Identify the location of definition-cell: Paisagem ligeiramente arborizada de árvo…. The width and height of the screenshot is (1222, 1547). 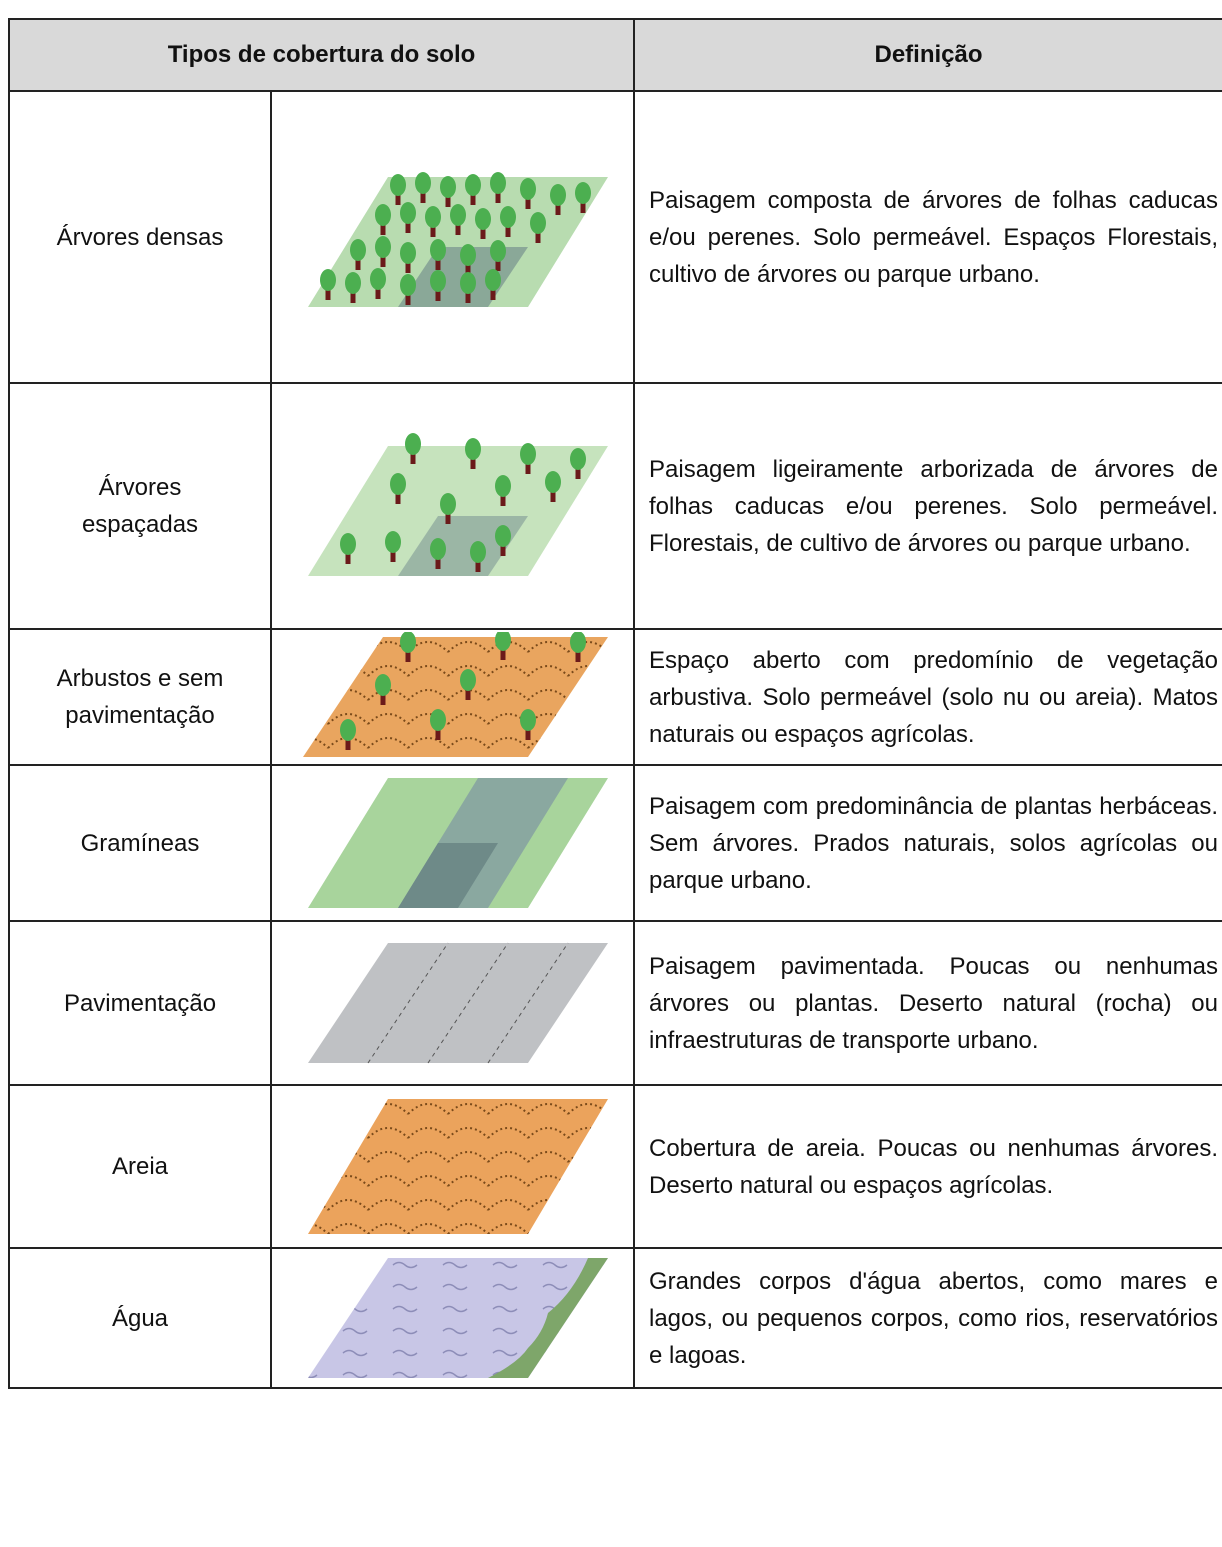
(927, 506).